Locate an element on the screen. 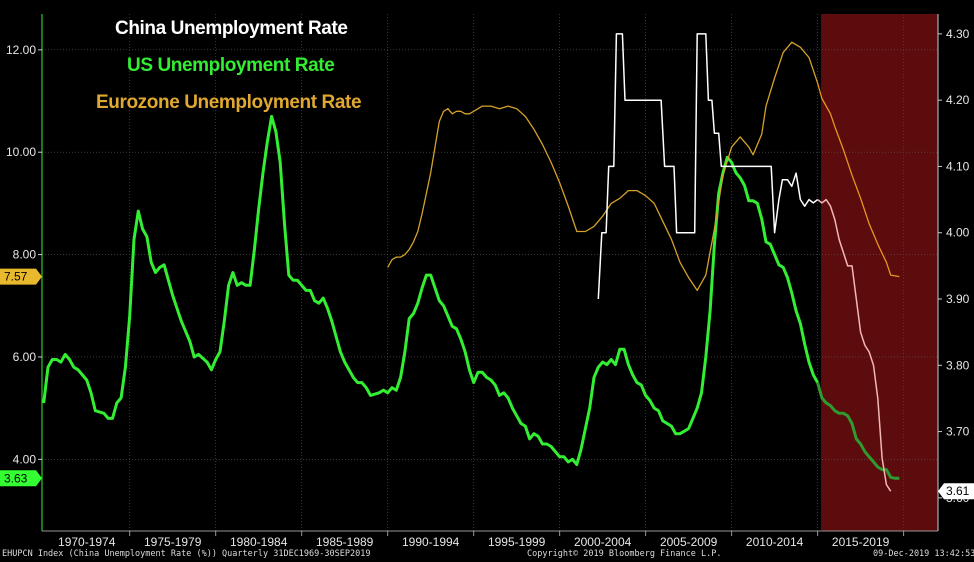  legend-china: China Unemployment Rate is located at coordinates (231, 29).